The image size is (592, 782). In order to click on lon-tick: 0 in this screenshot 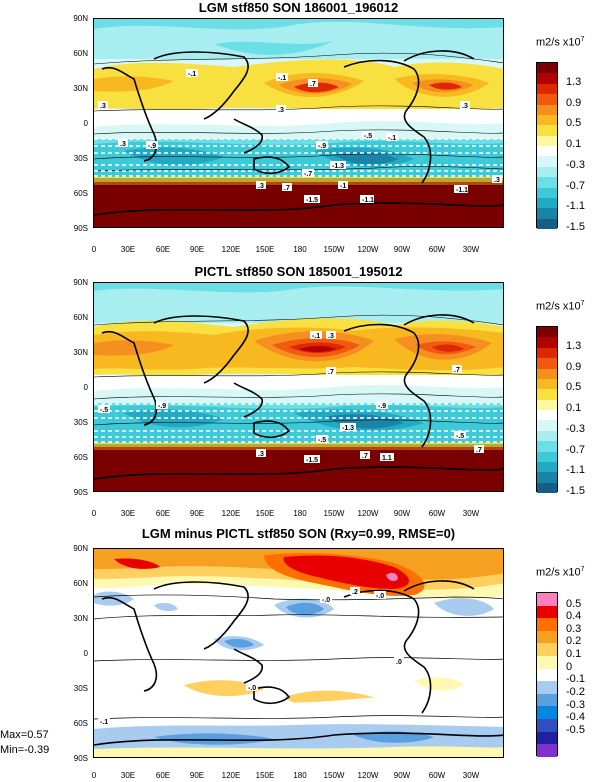, I will do `click(94, 513)`.